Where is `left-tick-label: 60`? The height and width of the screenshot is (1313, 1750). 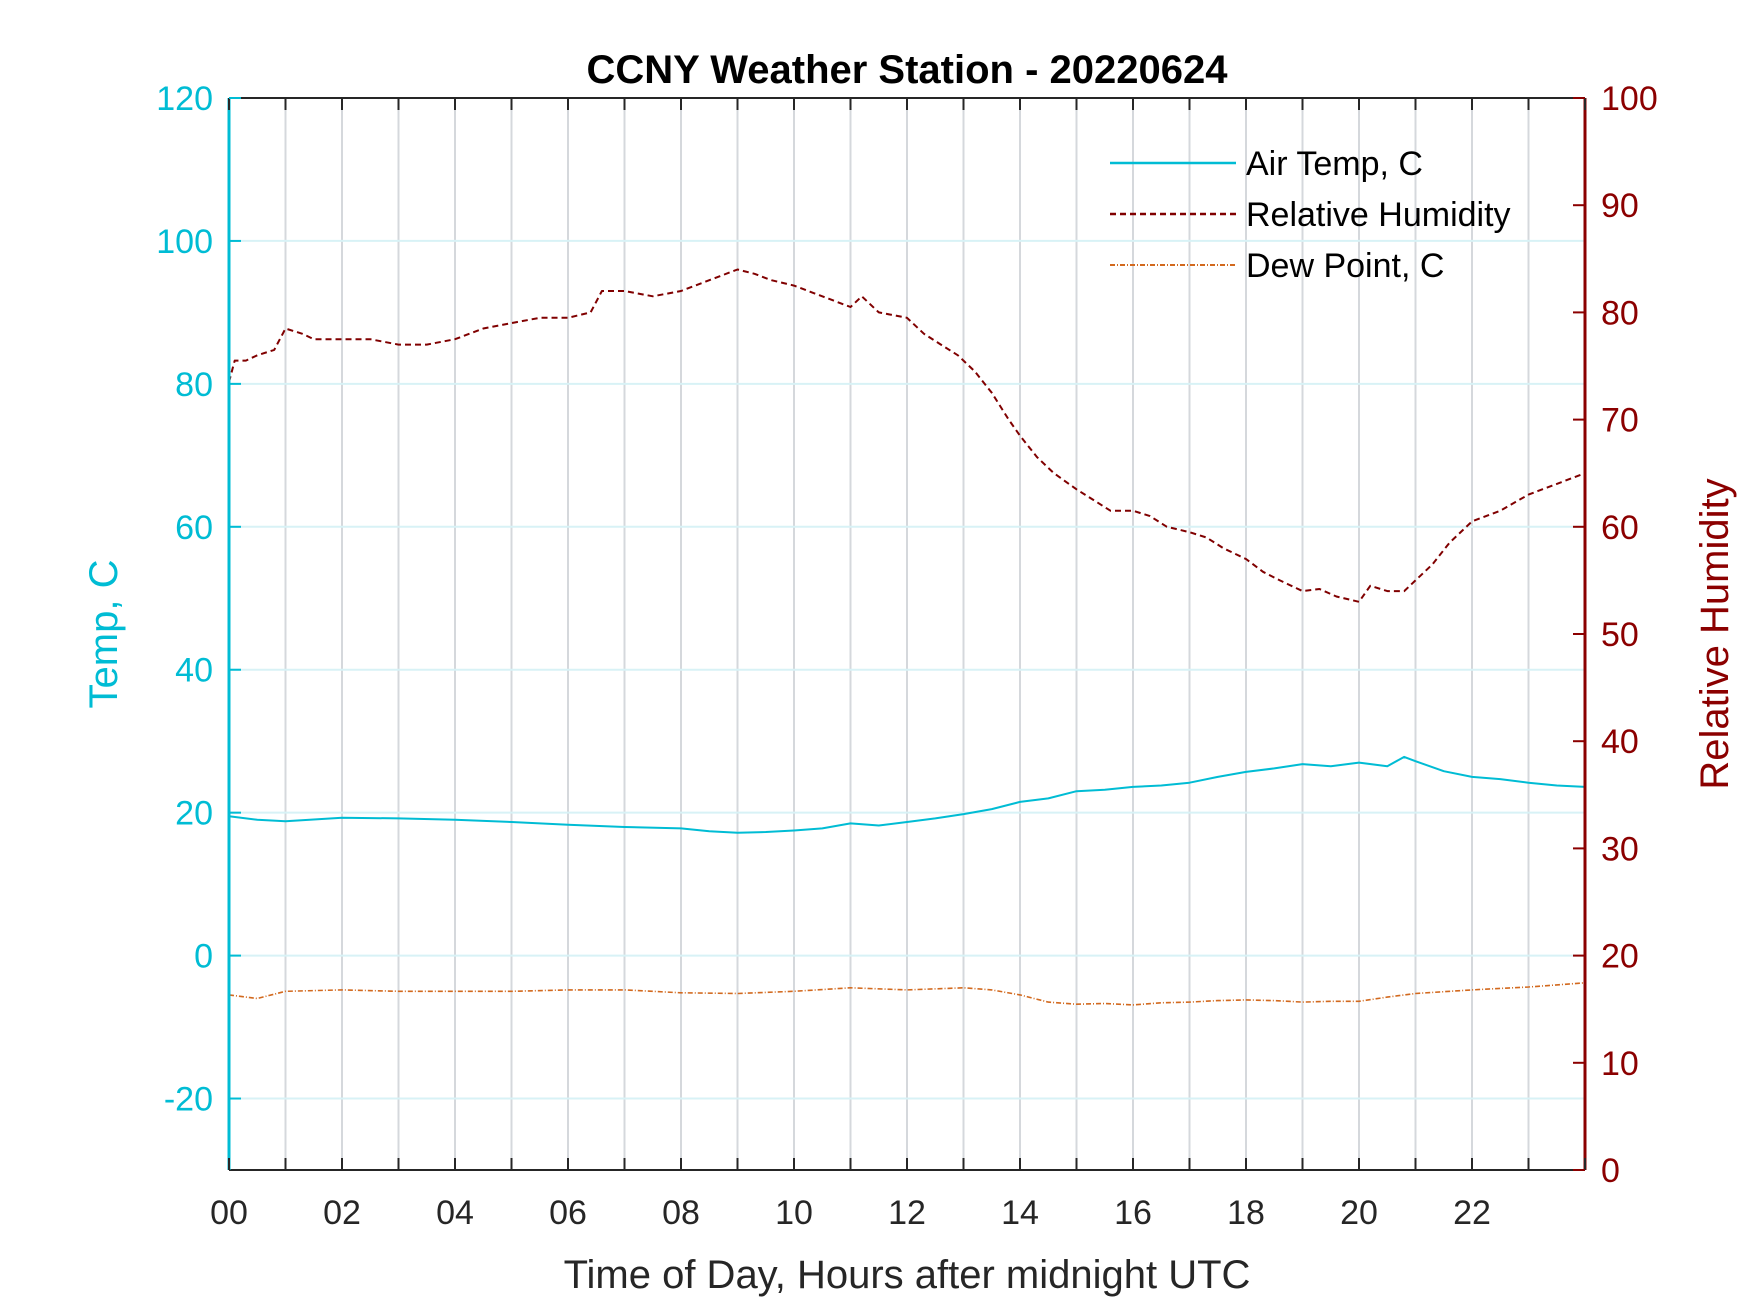 left-tick-label: 60 is located at coordinates (194, 528).